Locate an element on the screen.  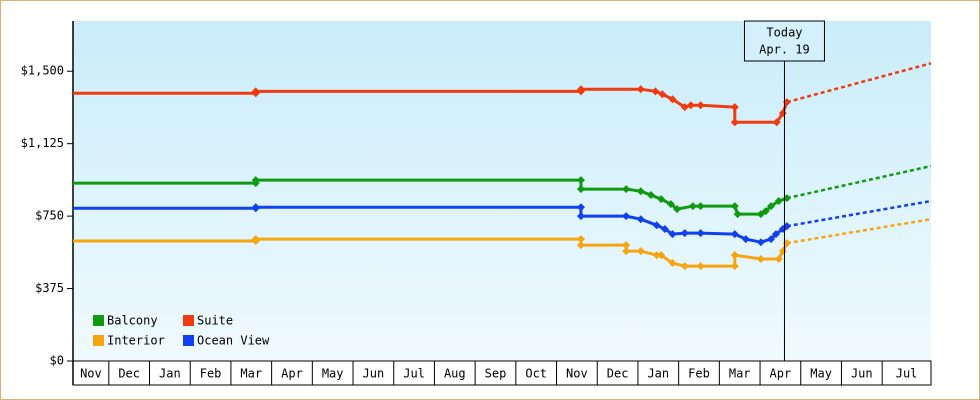
legend-label: Ocean View is located at coordinates (233, 341).